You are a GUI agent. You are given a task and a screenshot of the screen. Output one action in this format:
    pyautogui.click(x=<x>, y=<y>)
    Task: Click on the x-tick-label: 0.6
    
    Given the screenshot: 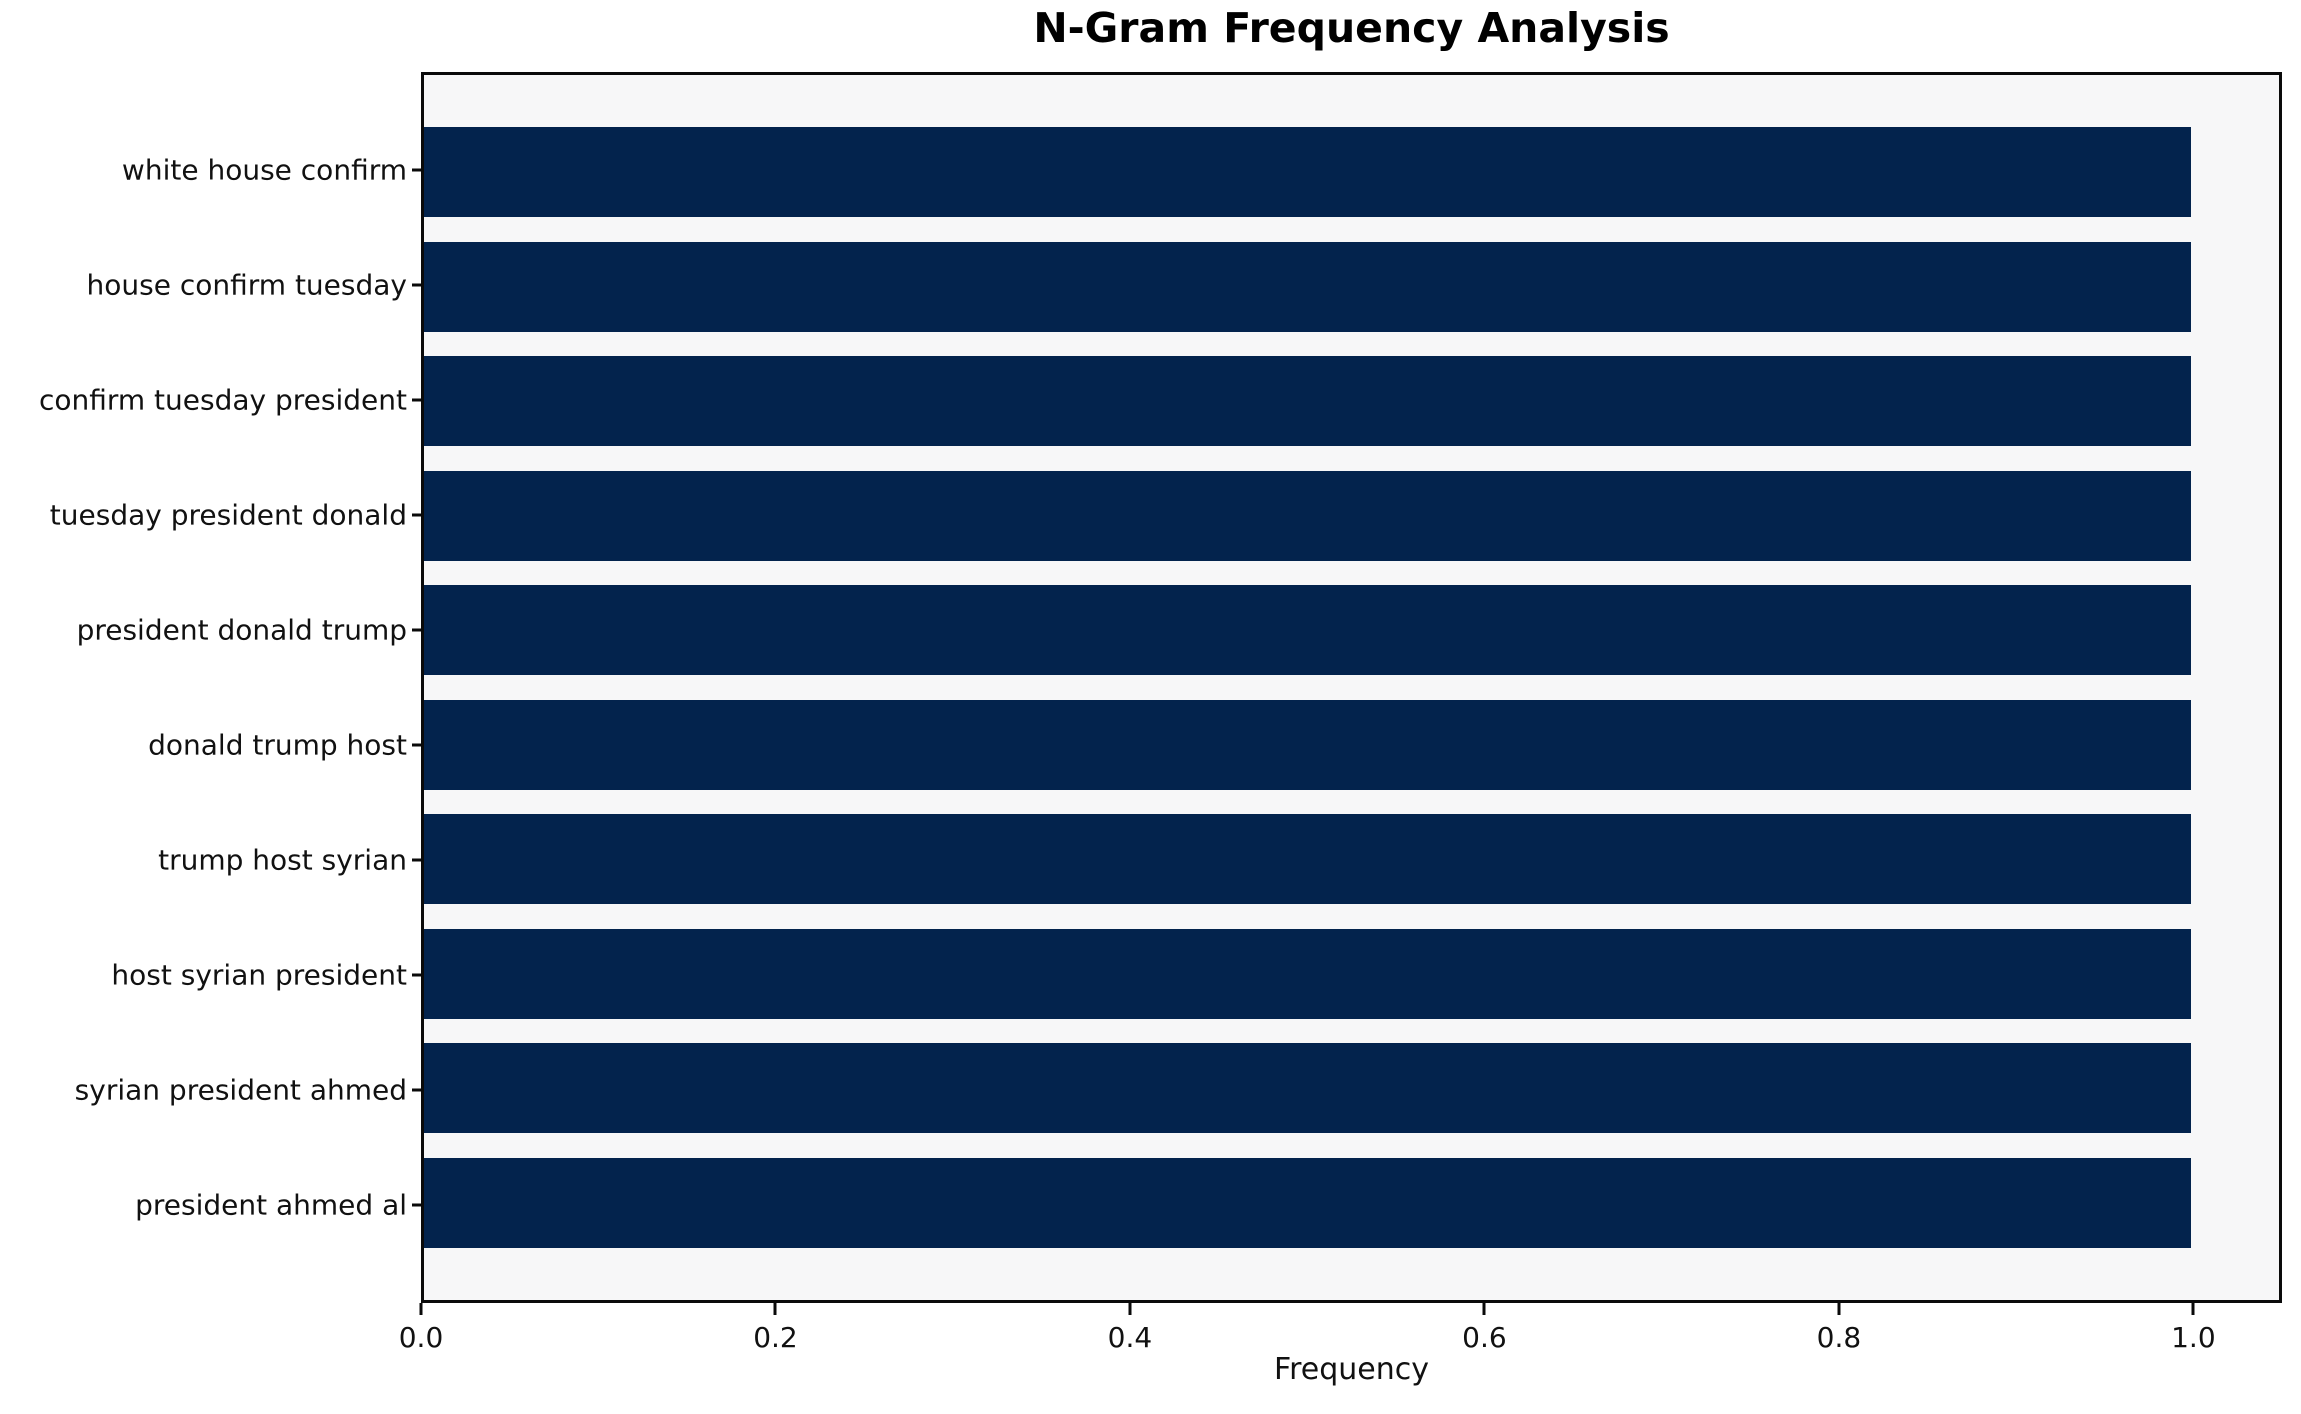 What is the action you would take?
    pyautogui.click(x=1484, y=1337)
    